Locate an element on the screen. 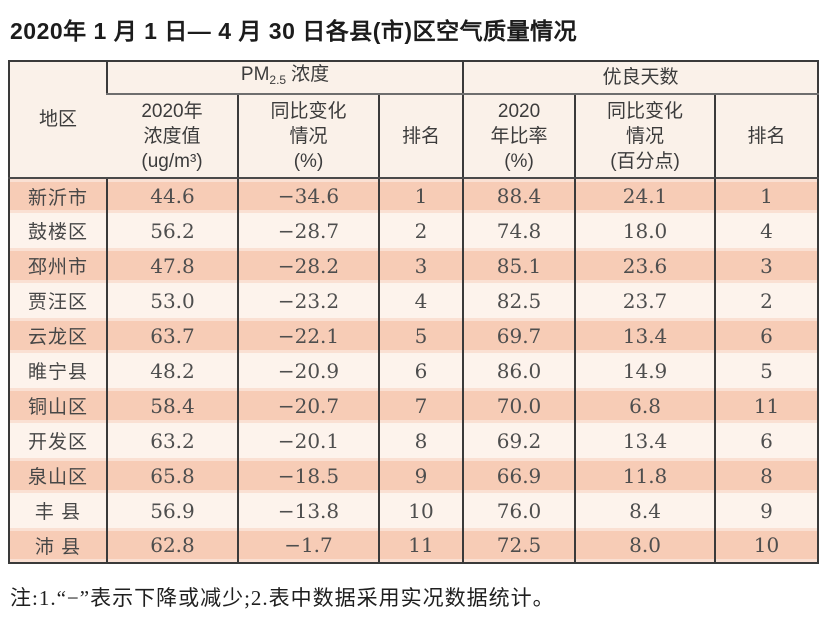 The height and width of the screenshot is (620, 825). pm-change-cell: −28.2 is located at coordinates (308, 265).